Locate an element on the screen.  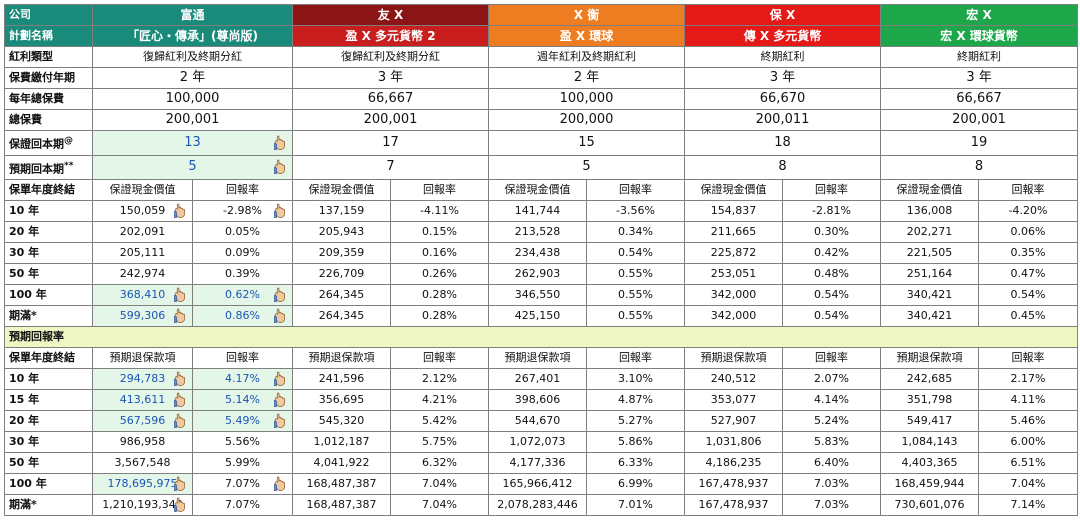
expected-rate-4: 7.04% is located at coordinates (1028, 484).